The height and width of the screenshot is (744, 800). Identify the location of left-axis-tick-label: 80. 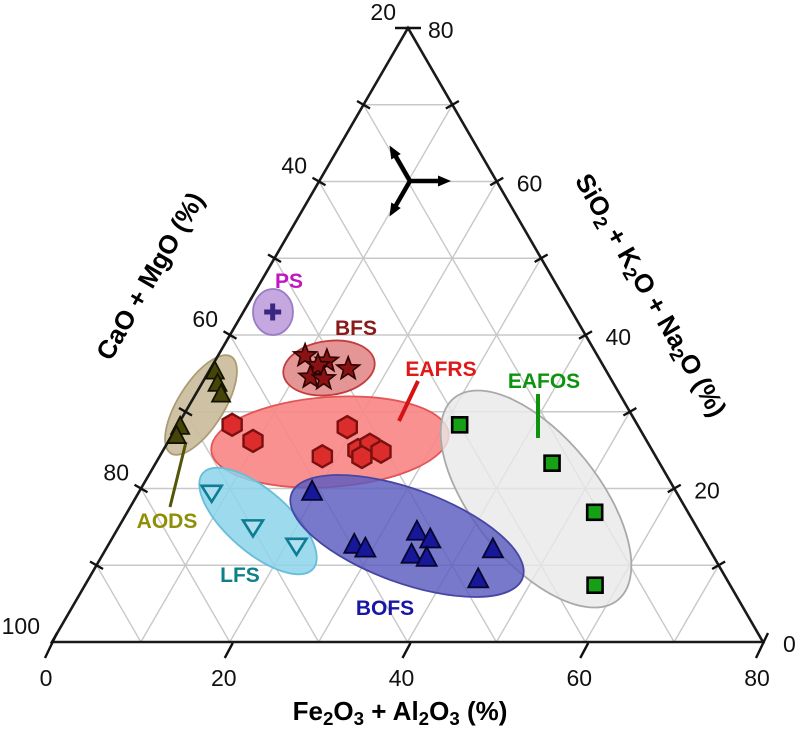
(116, 473).